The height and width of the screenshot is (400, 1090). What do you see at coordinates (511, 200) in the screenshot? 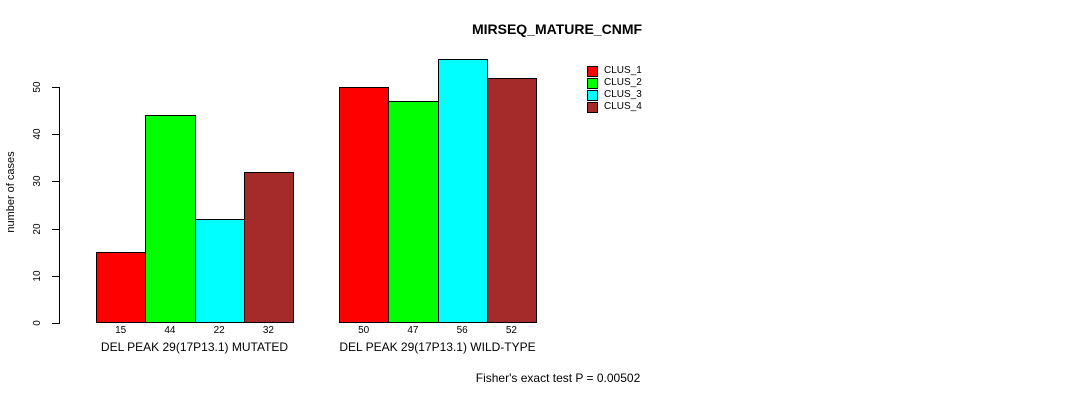
I see `bar-clus_4-group2` at bounding box center [511, 200].